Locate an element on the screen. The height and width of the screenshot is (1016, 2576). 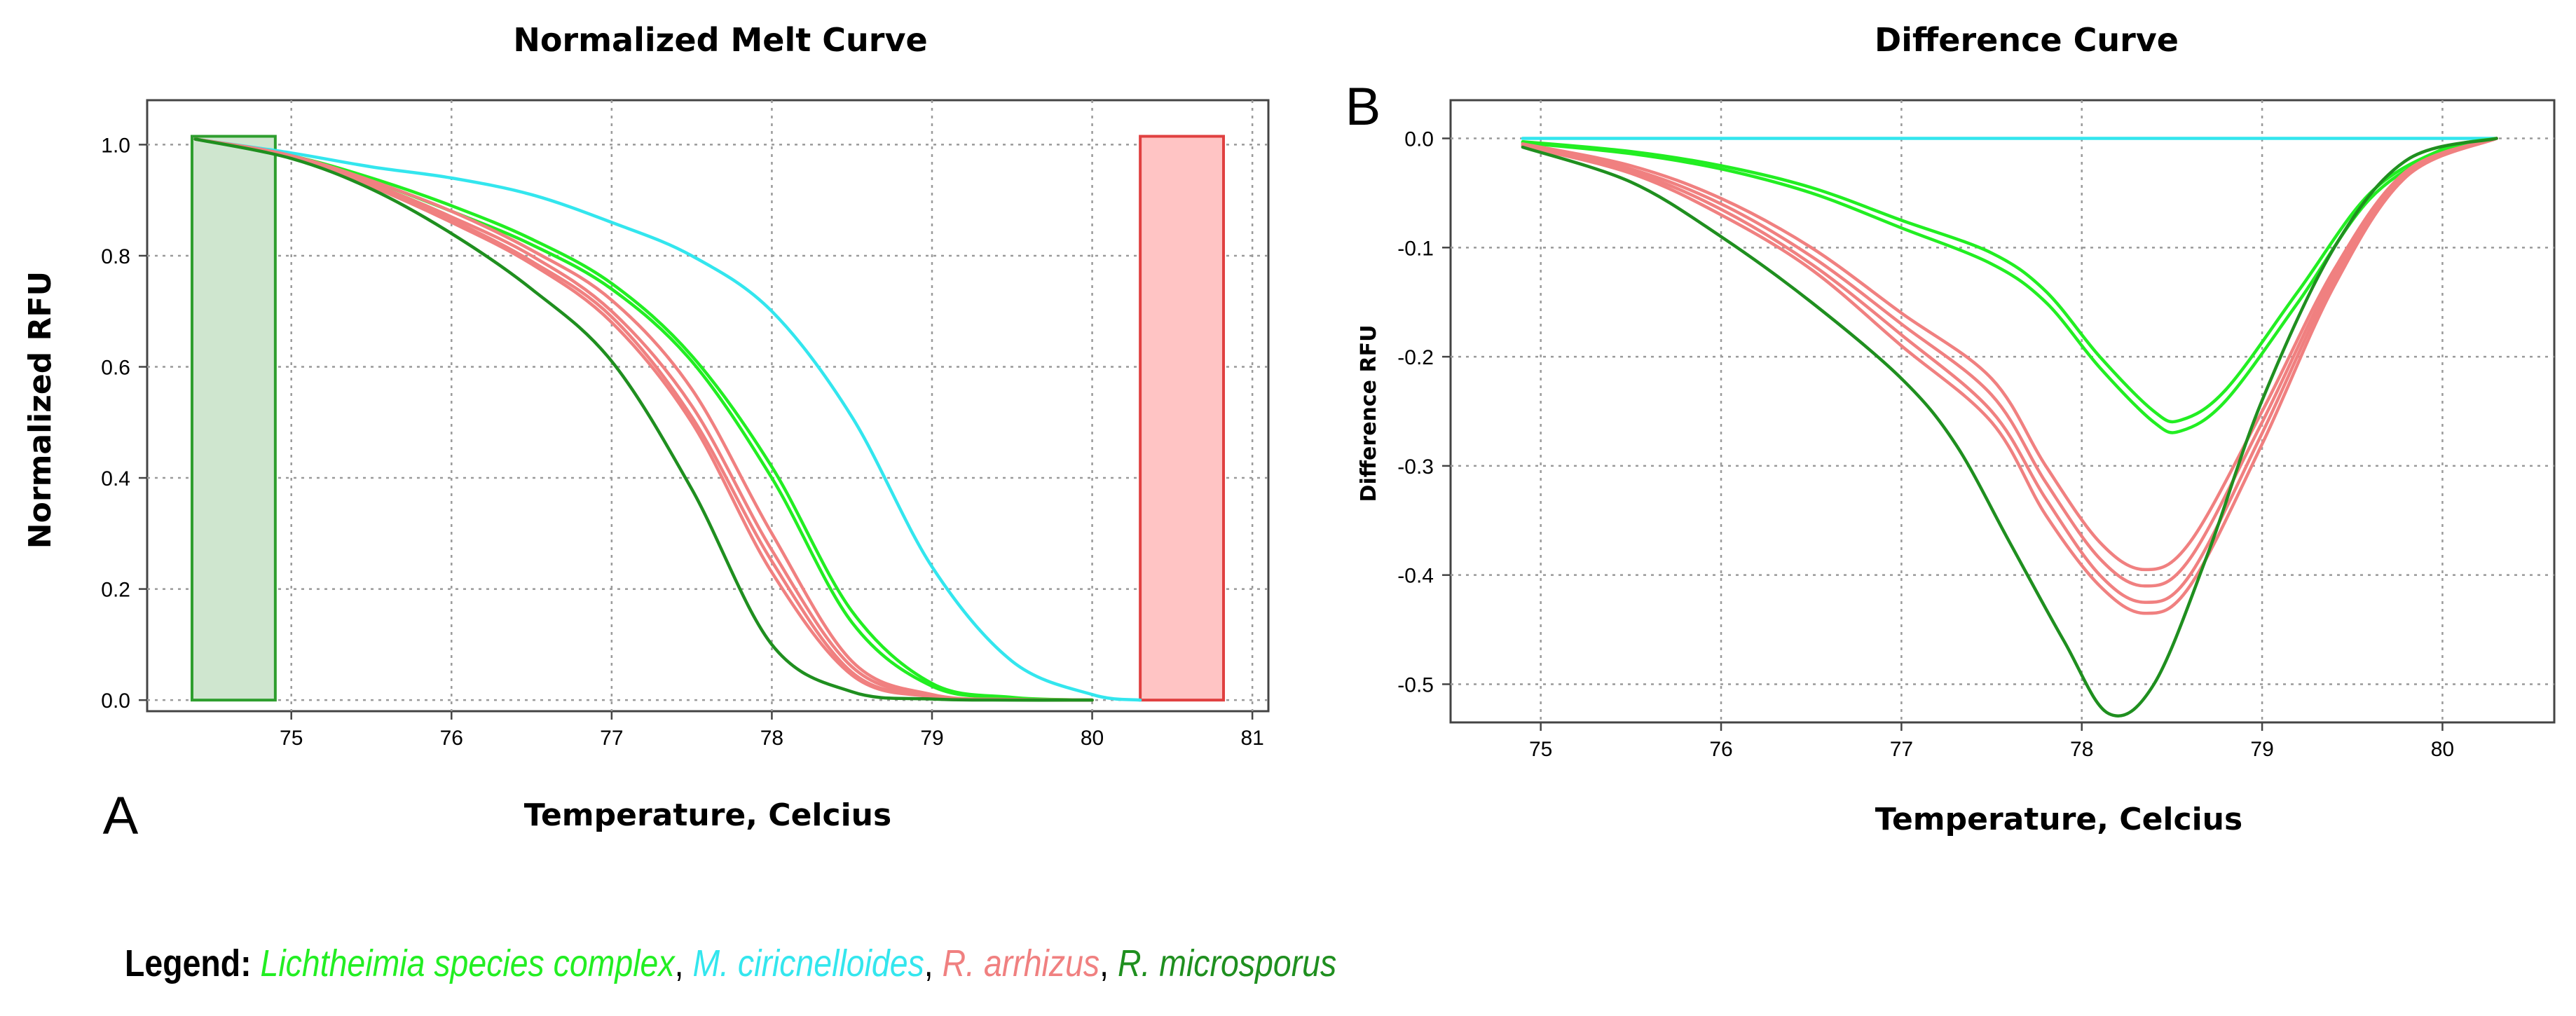
y-tick-label: 0.4 is located at coordinates (116, 478).